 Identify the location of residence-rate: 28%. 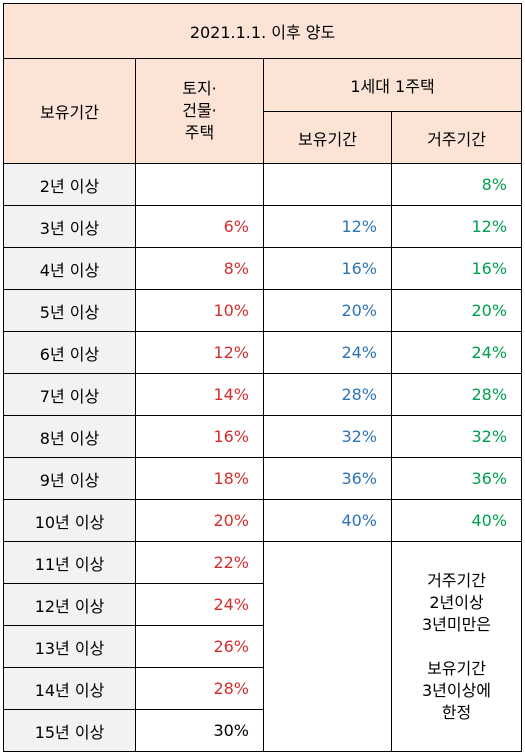
(456, 394).